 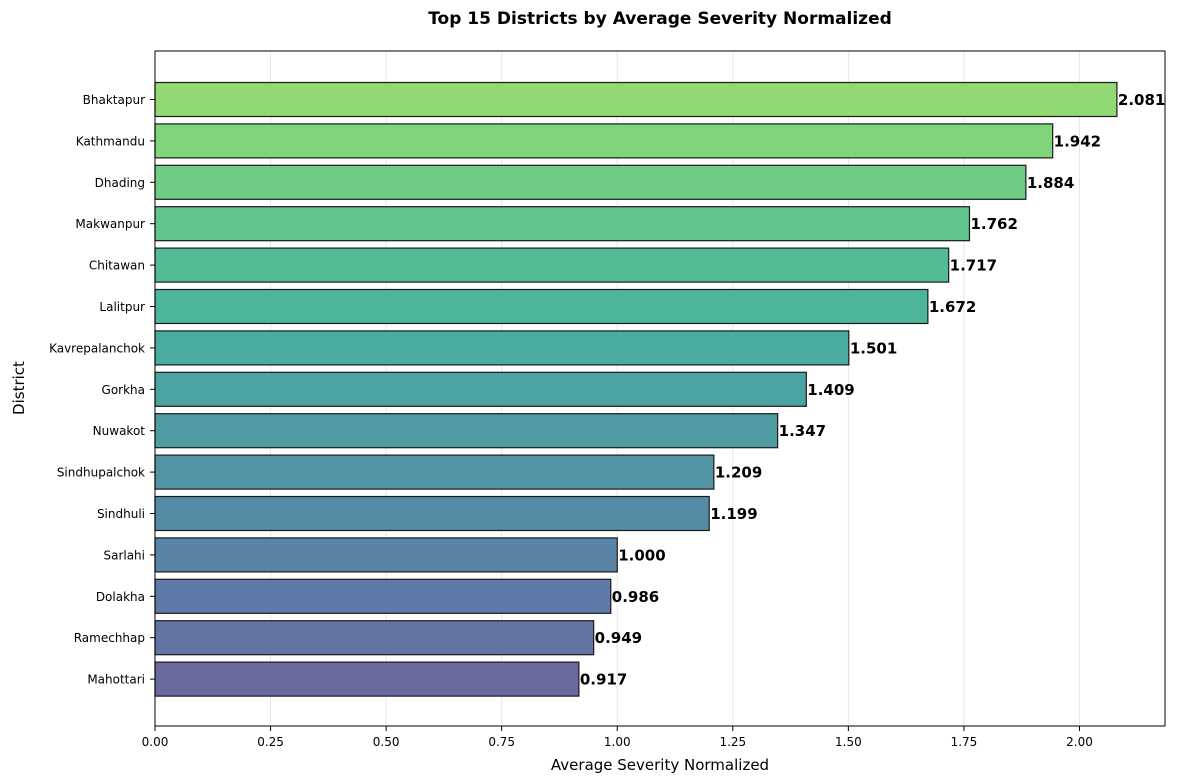 What do you see at coordinates (123, 390) in the screenshot?
I see `y-tick-label: Gorkha` at bounding box center [123, 390].